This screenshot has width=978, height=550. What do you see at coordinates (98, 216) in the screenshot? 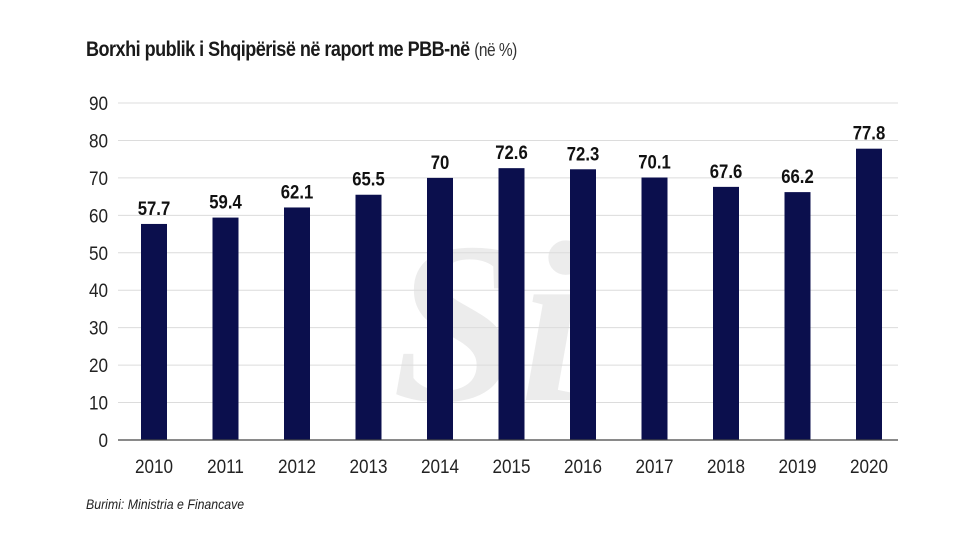
I see `y-tick-label: 60` at bounding box center [98, 216].